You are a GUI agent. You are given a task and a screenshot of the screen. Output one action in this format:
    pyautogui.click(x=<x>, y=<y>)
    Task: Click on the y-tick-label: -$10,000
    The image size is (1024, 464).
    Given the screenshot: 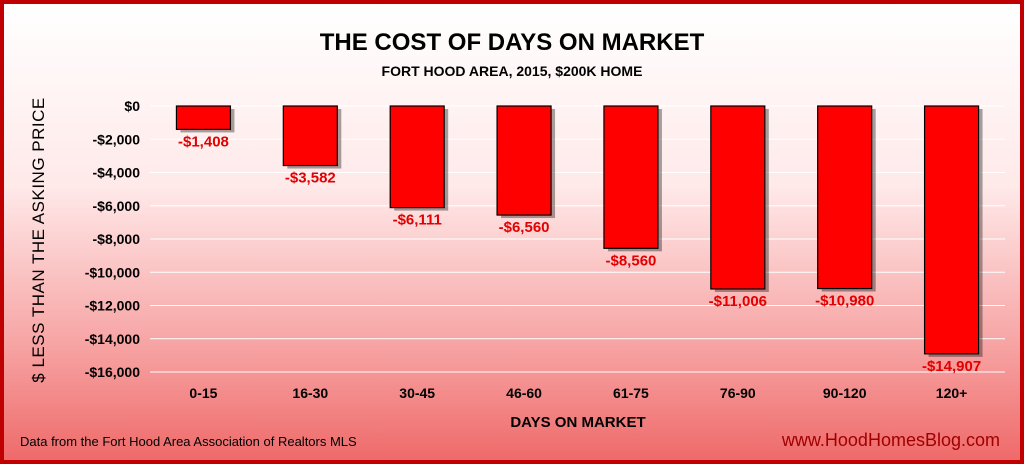 What is the action you would take?
    pyautogui.click(x=112, y=272)
    